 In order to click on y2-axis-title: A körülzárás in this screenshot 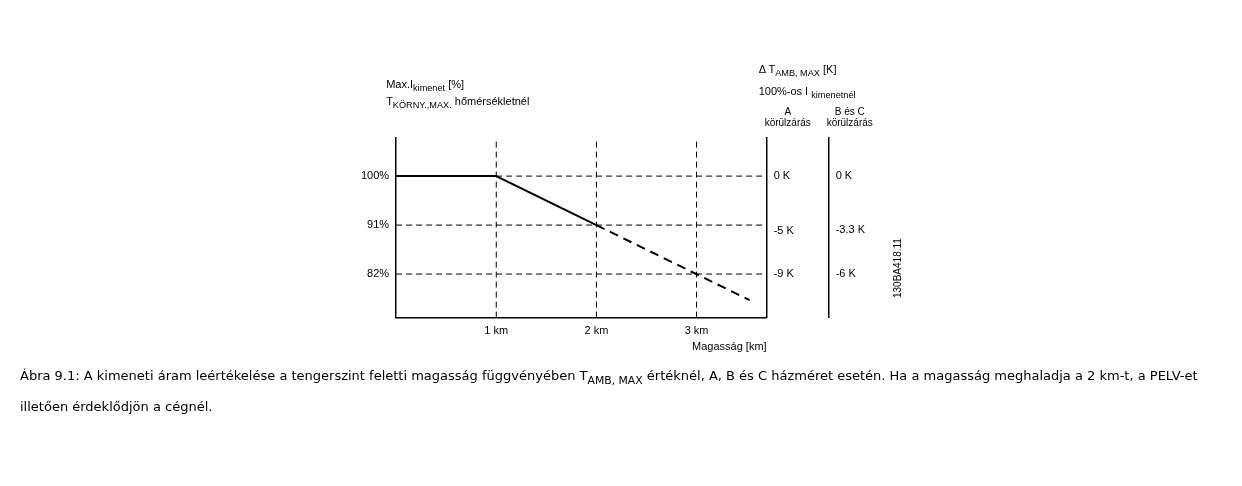, I will do `click(787, 117)`.